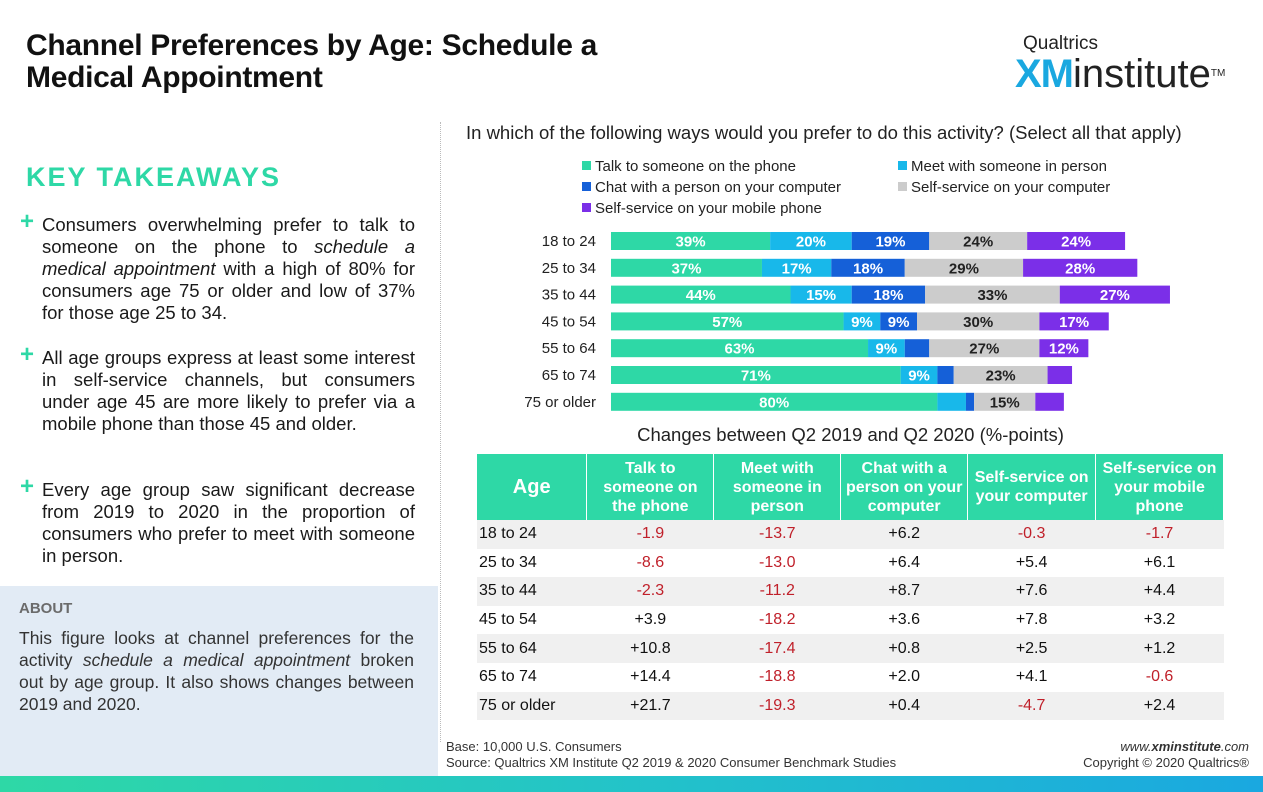  Describe the element at coordinates (1031, 648) in the screenshot. I see `table-cell-value: +2.5` at that location.